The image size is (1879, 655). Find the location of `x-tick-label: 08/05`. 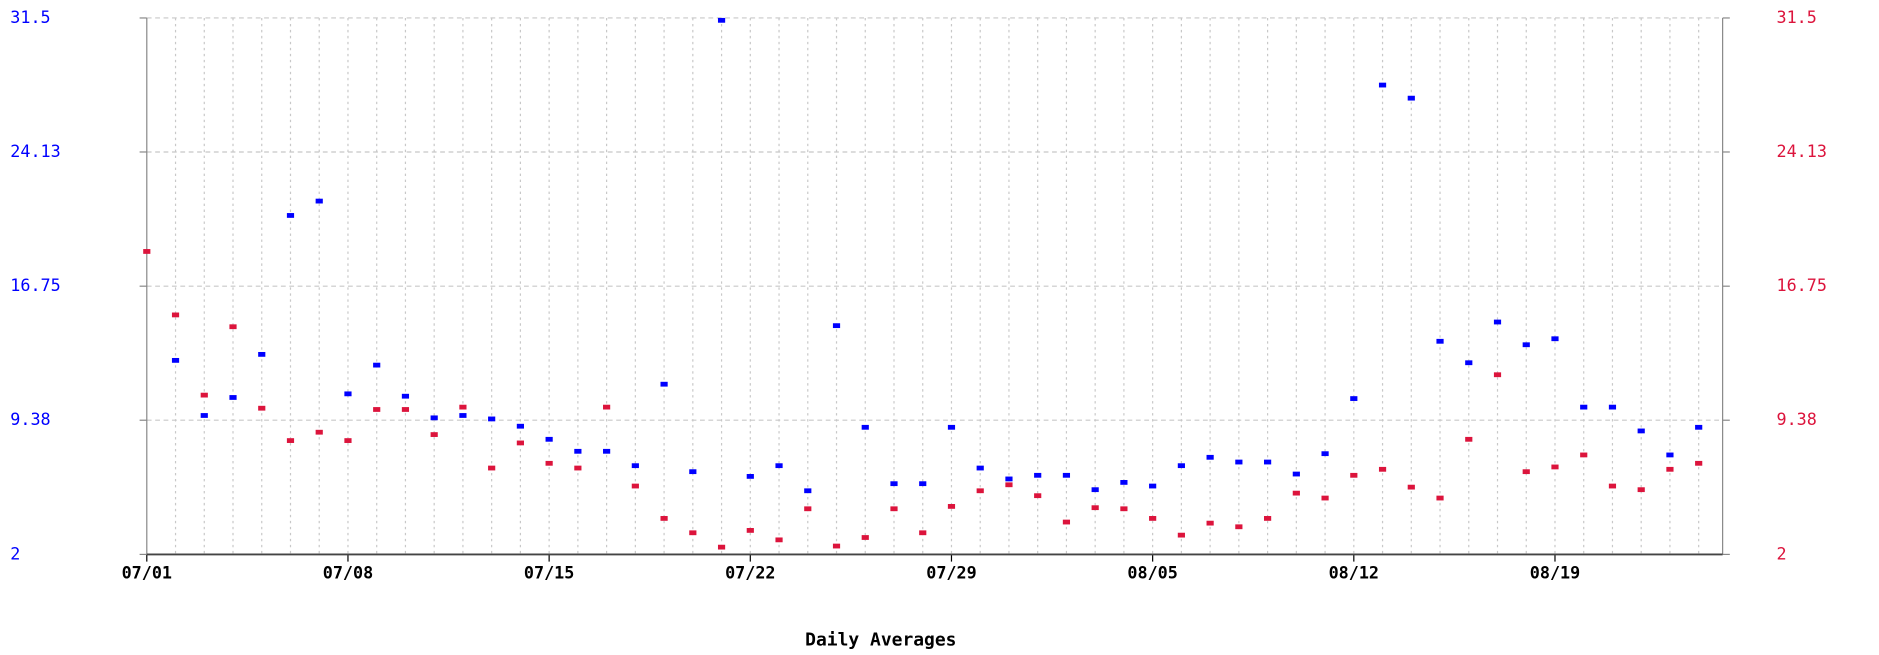

x-tick-label: 08/05 is located at coordinates (1152, 573).